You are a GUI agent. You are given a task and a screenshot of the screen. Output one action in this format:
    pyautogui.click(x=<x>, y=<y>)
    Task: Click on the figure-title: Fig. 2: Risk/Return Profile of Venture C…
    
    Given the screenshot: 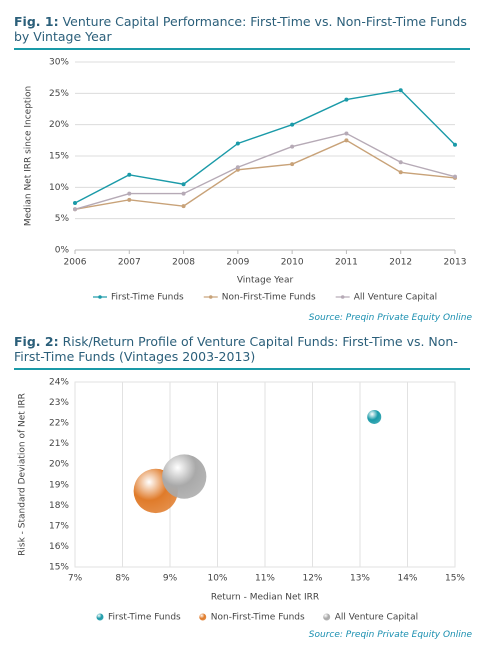 What is the action you would take?
    pyautogui.click(x=244, y=349)
    